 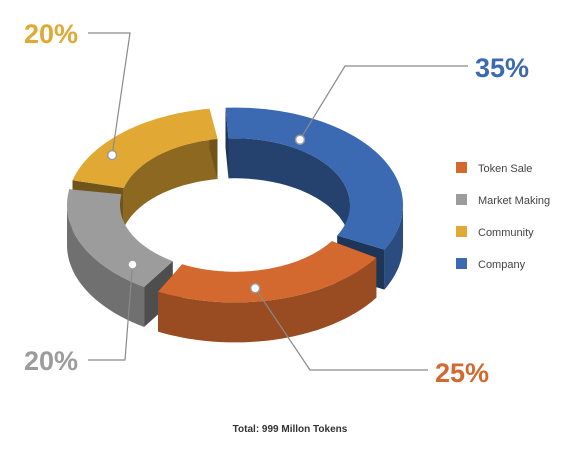 What do you see at coordinates (461, 199) in the screenshot?
I see `legend-swatch-market-making` at bounding box center [461, 199].